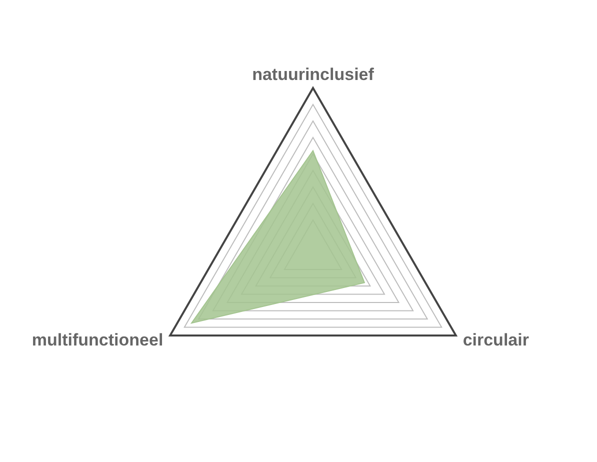  Describe the element at coordinates (313, 74) in the screenshot. I see `spoke-label: natuurinclusief` at that location.